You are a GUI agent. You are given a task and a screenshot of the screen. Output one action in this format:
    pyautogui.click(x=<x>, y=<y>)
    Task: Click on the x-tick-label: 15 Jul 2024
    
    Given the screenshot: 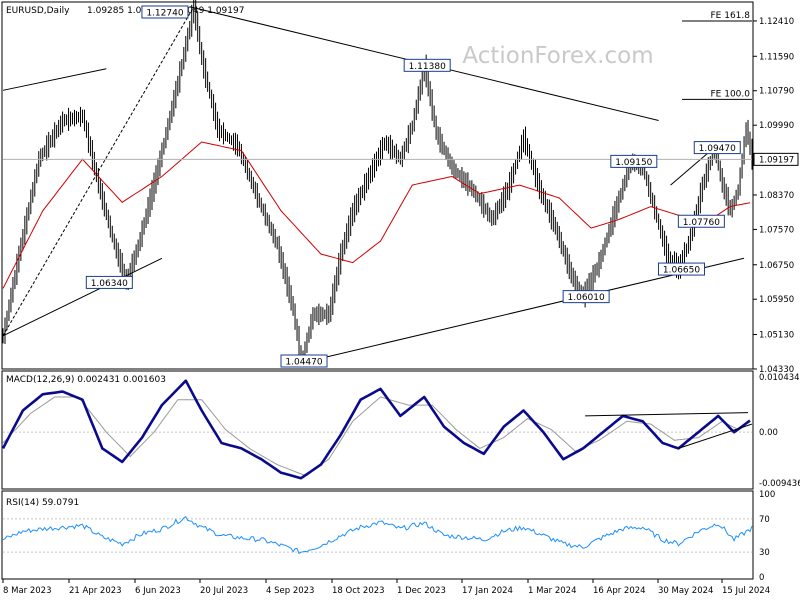 What is the action you would take?
    pyautogui.click(x=746, y=591)
    